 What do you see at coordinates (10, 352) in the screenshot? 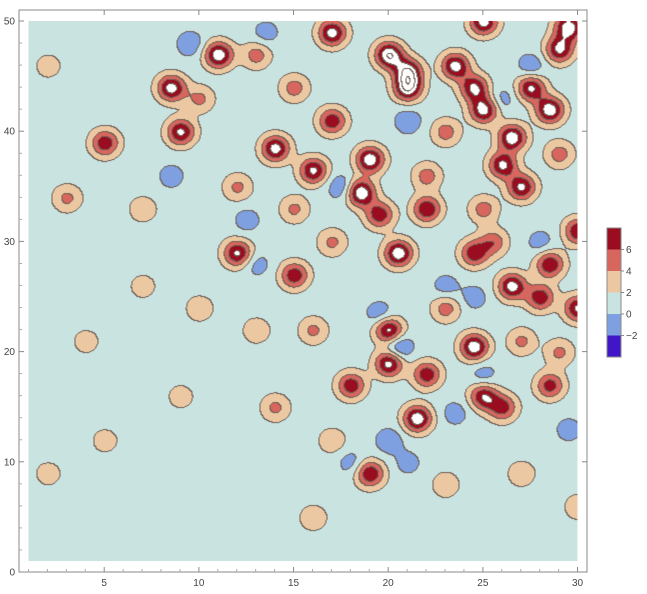
I see `y-tick-label: 20` at bounding box center [10, 352].